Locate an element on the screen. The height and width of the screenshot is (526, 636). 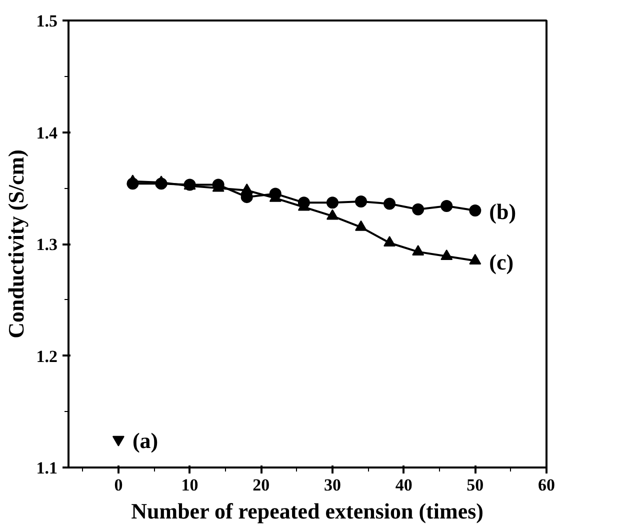
y-tick-label: 1.2 is located at coordinates (47, 356).